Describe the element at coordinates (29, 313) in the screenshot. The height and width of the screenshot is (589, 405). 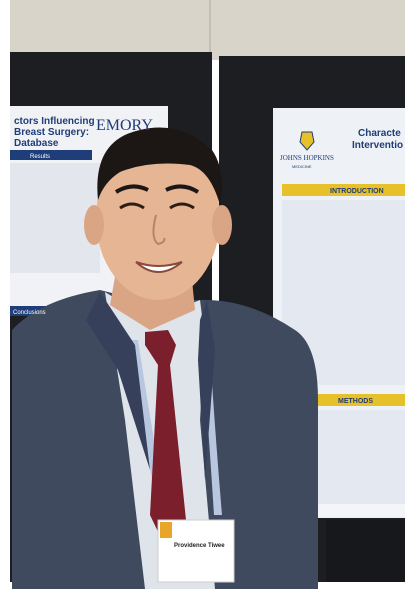
I see `left-poster-footer-heading: Conclusions` at that location.